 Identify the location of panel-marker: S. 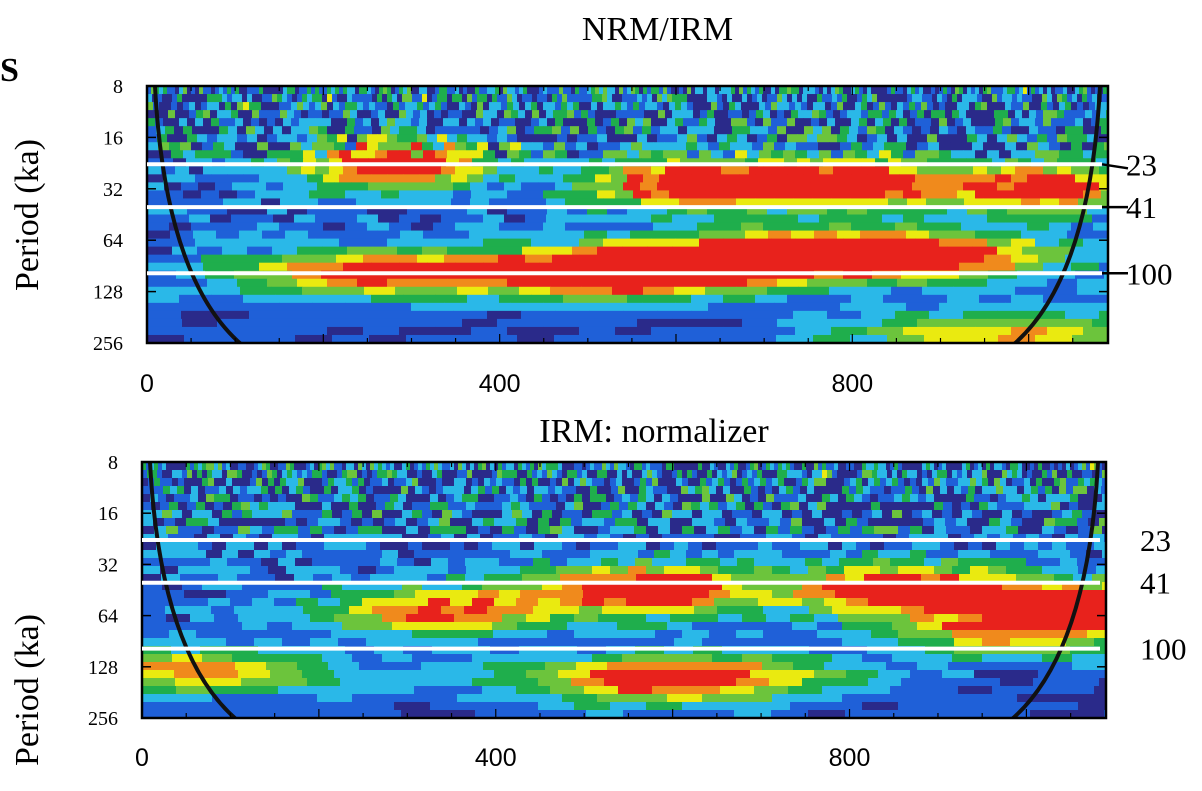
(9, 70).